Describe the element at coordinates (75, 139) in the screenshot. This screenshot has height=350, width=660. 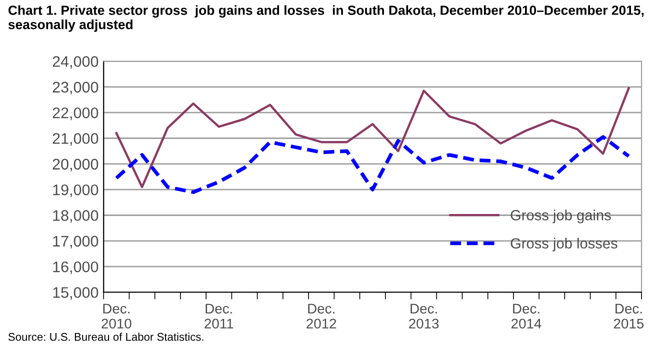
I see `y-tick-label: 21,000` at that location.